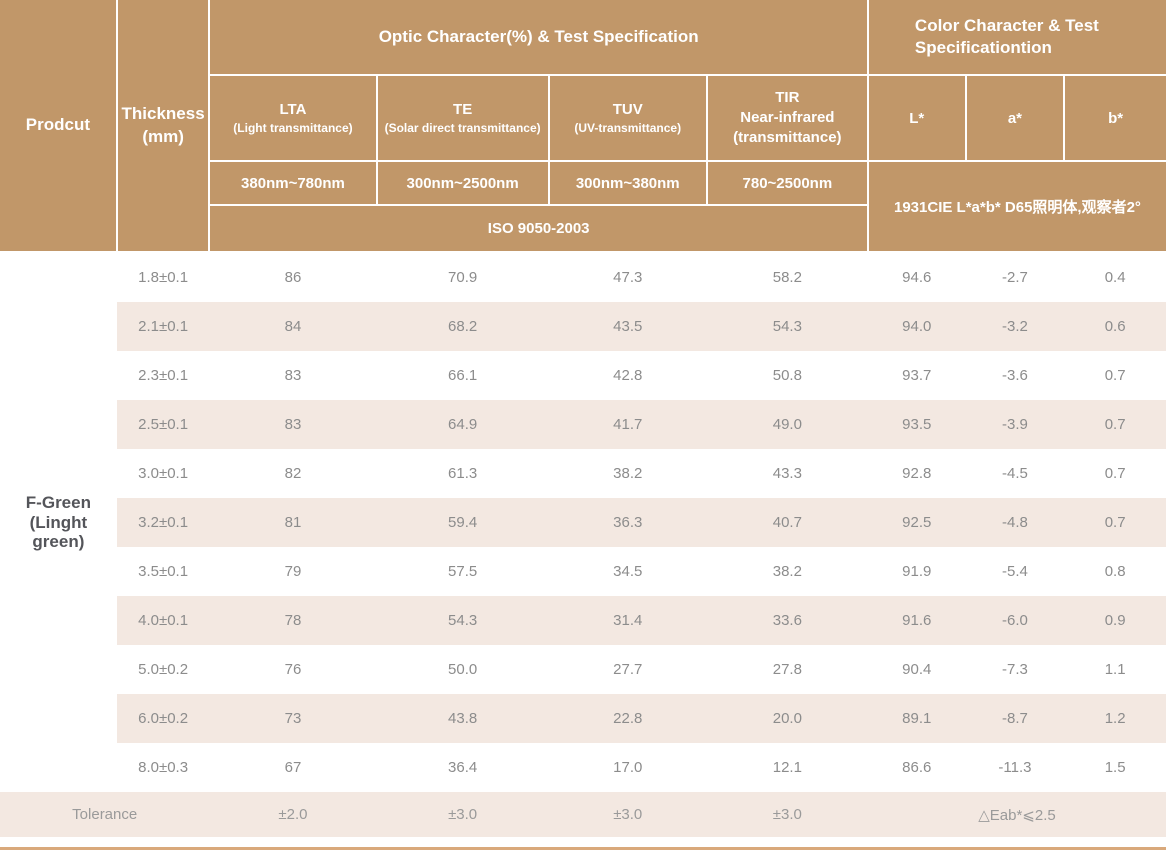 Image resolution: width=1166 pixels, height=850 pixels. I want to click on table-row: 5.0±0.2 76 50.0 27.7 27.8 90.4 -7.3 1.1, so click(583, 669).